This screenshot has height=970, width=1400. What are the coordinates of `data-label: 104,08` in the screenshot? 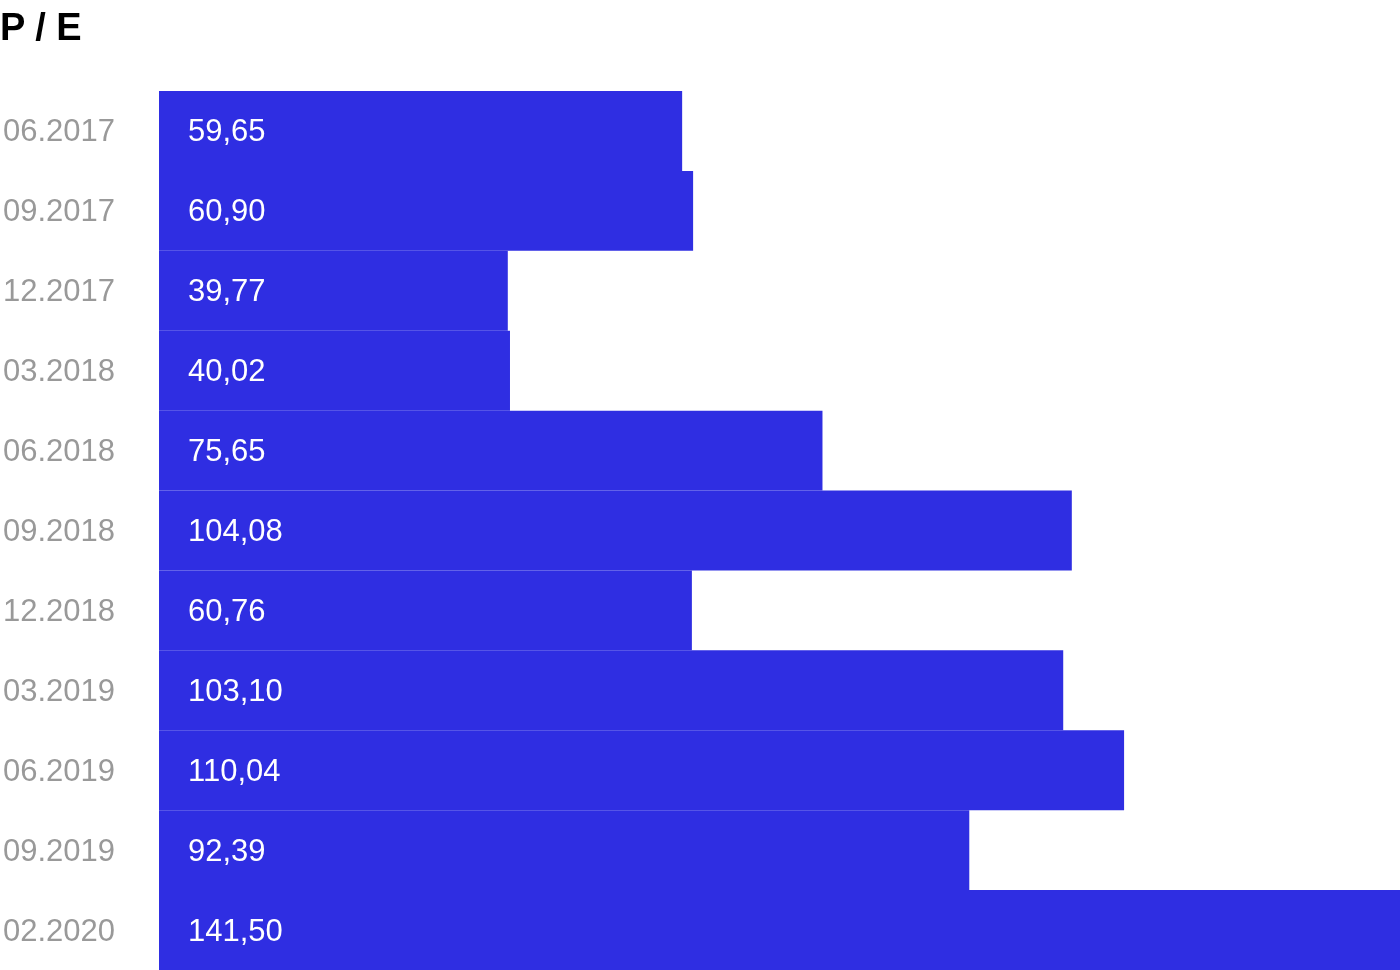 It's located at (235, 530).